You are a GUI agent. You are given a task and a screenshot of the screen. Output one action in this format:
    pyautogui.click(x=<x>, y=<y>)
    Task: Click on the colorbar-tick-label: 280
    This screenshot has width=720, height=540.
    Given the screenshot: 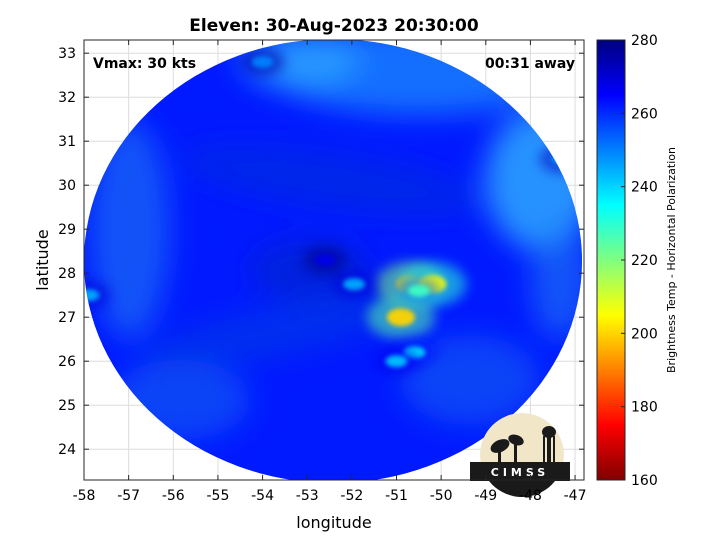 What is the action you would take?
    pyautogui.click(x=644, y=41)
    